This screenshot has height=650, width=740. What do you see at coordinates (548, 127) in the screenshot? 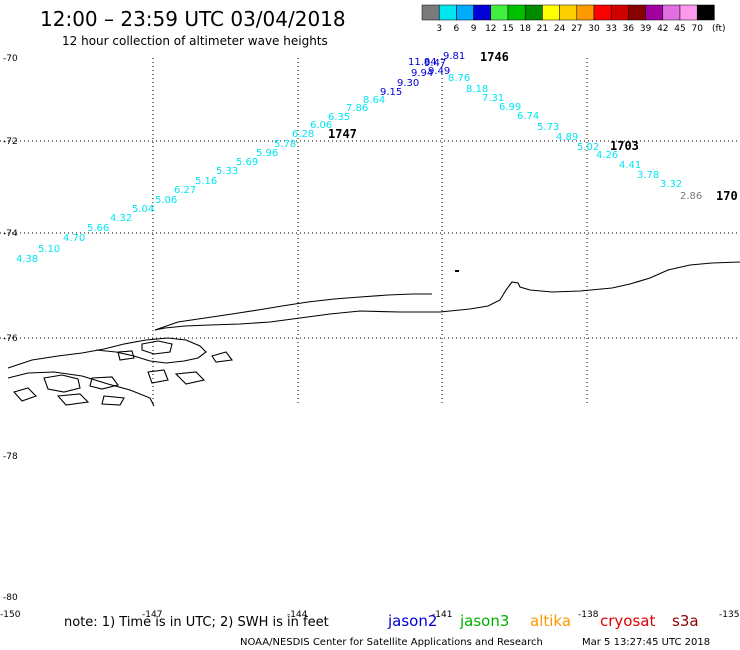
I see `swh-value-label: 5.73` at bounding box center [548, 127].